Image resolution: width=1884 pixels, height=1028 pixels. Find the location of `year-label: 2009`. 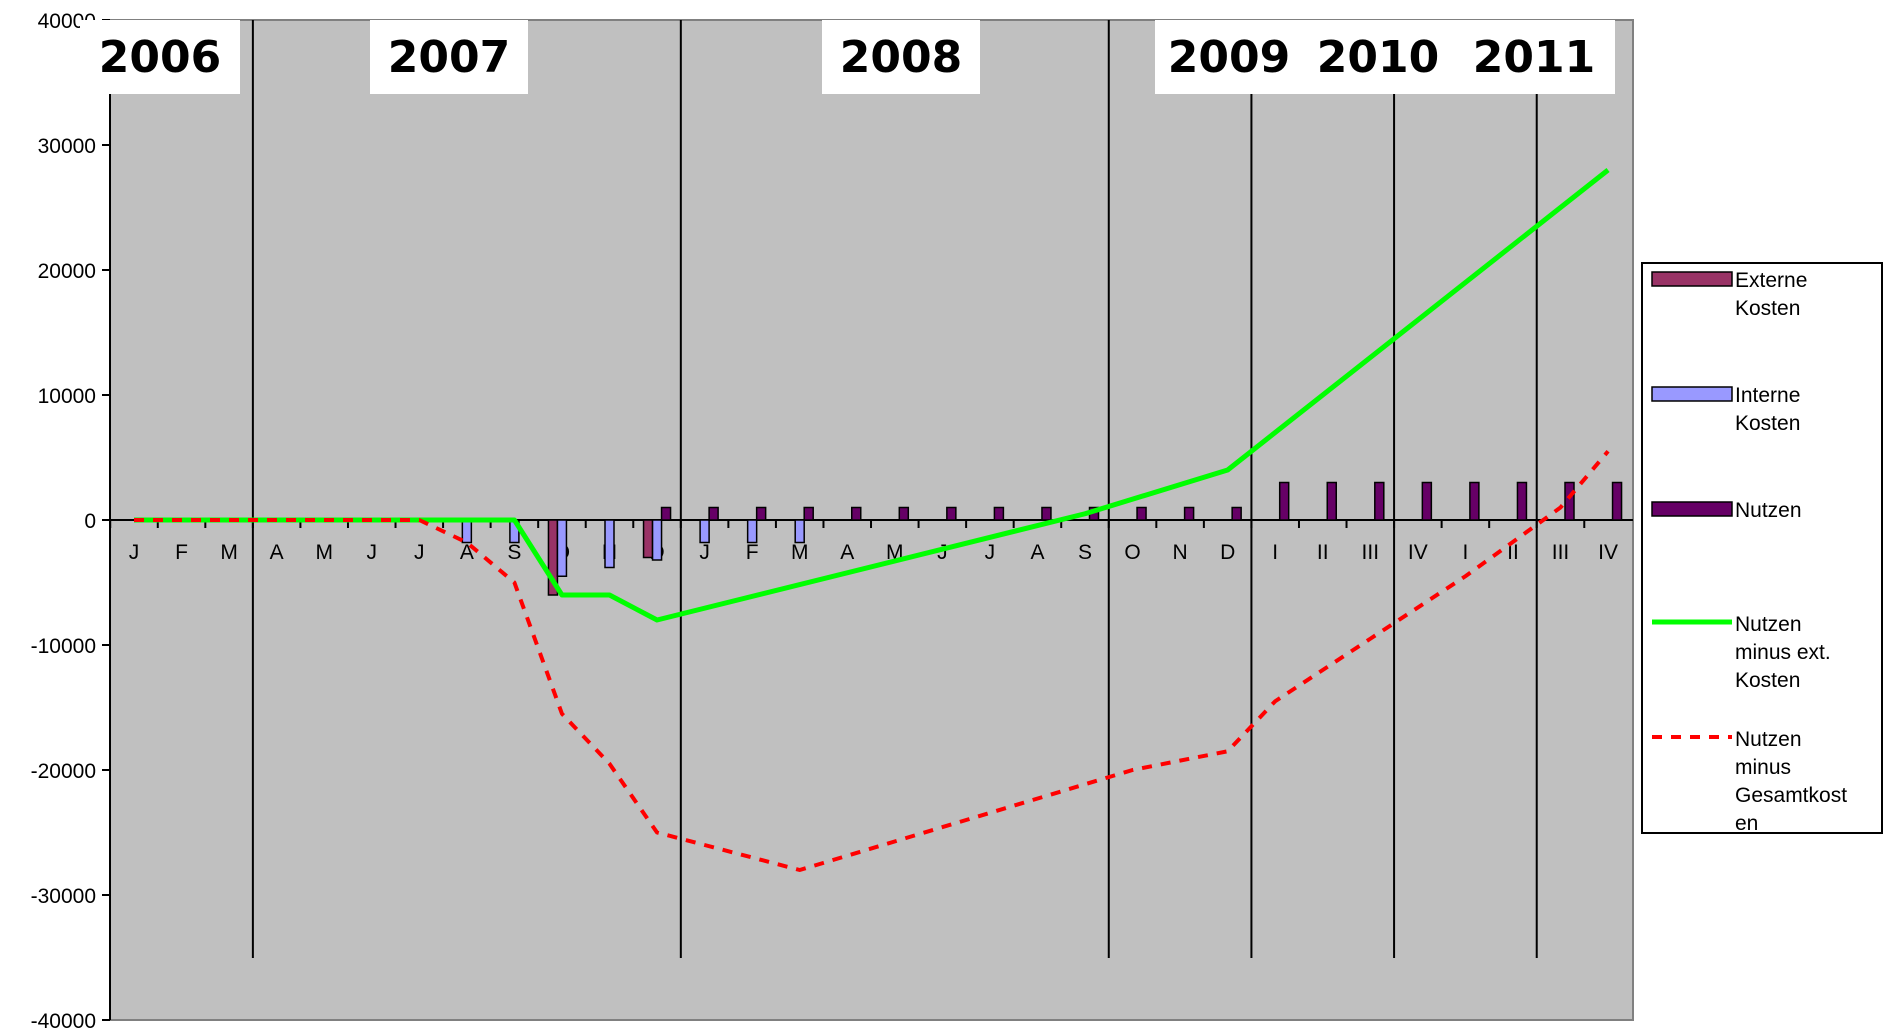

year-label: 2009 is located at coordinates (1229, 57).